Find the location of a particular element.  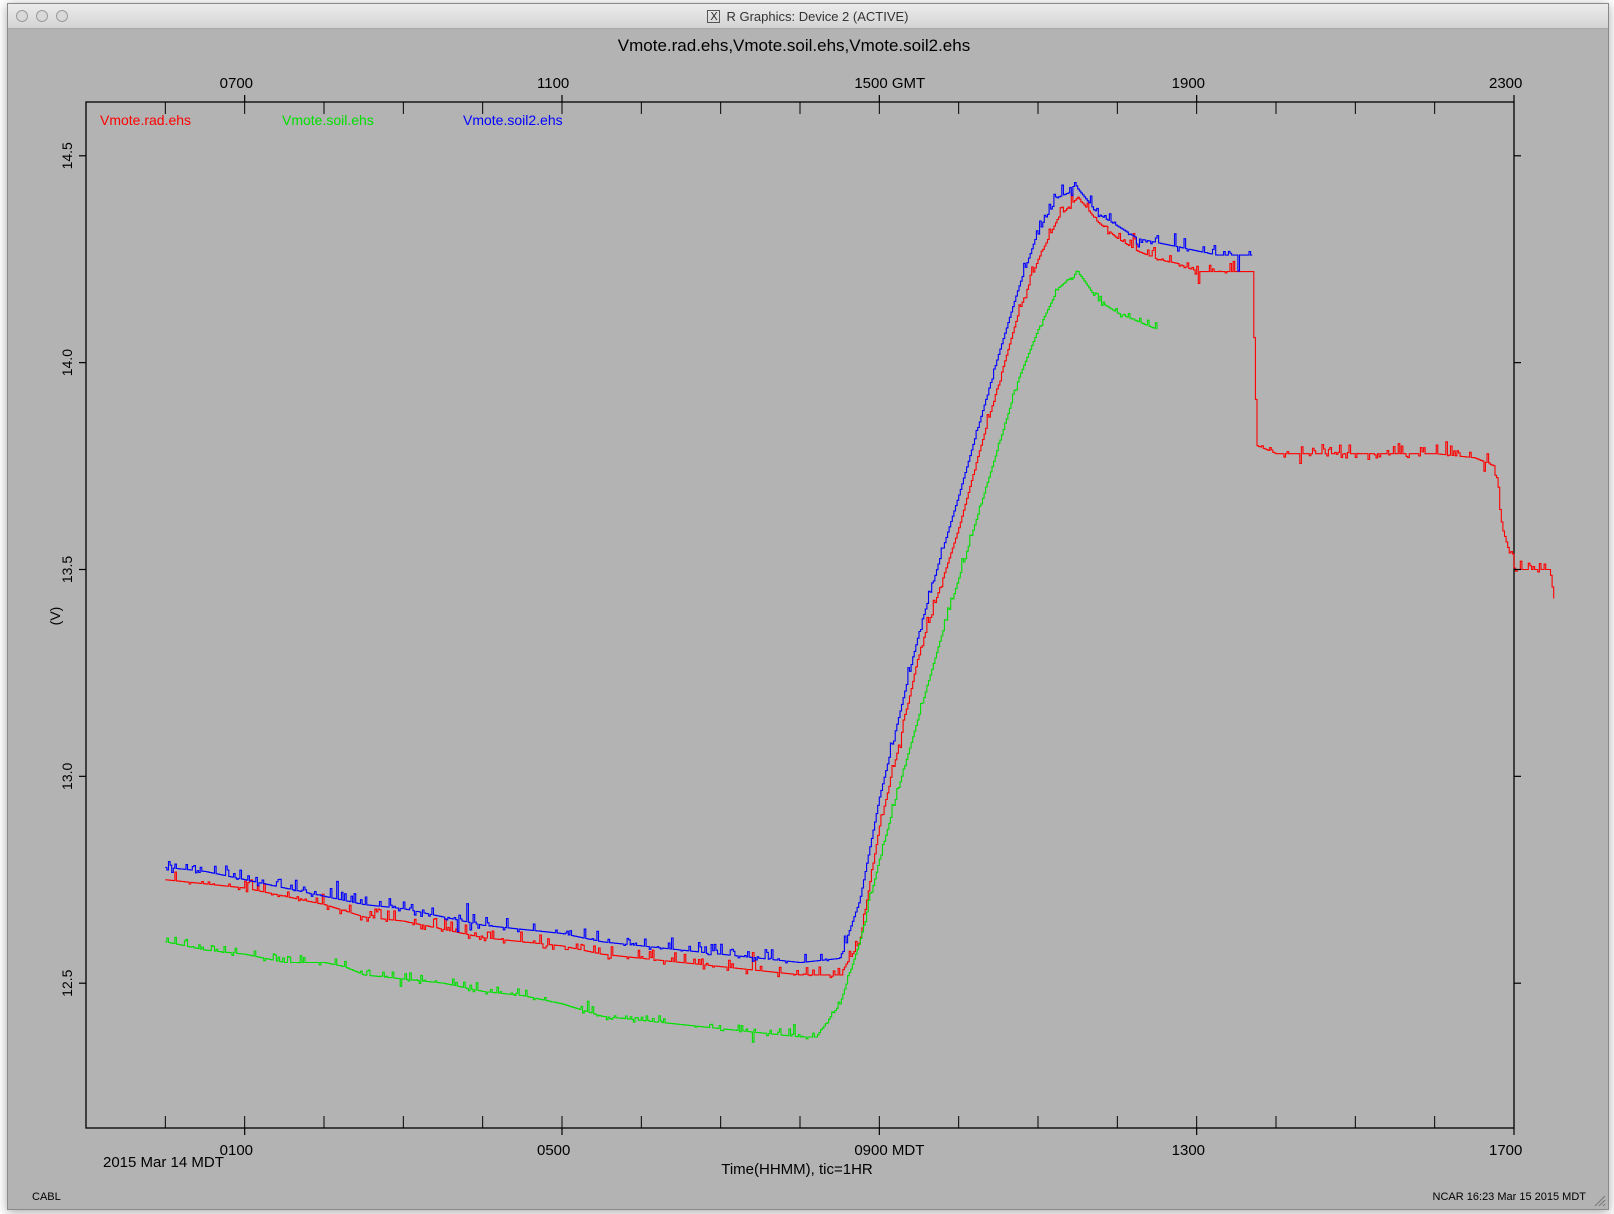

y-tick-label: 12.5 is located at coordinates (67, 982).